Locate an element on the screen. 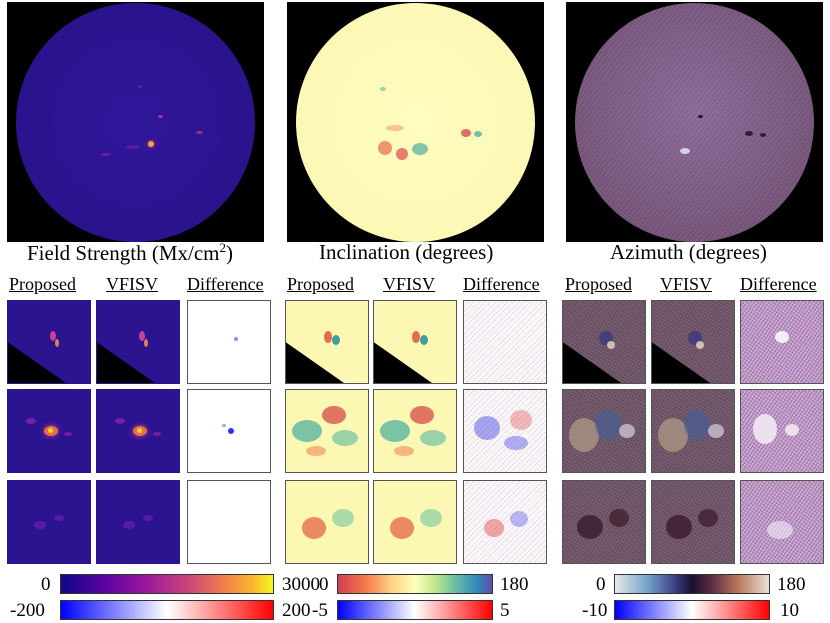 The height and width of the screenshot is (623, 830). inclination-vfisv-tile is located at coordinates (415, 431).